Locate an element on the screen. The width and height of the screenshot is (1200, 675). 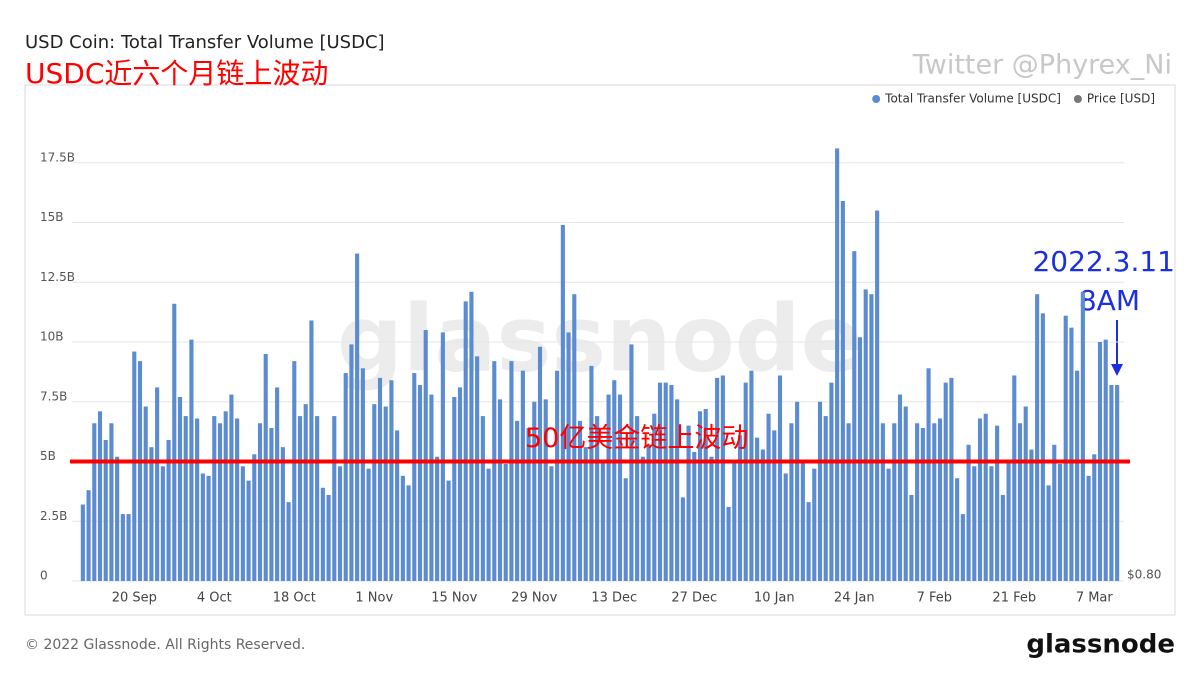
y-tick-label: 17.5B is located at coordinates (57, 157).